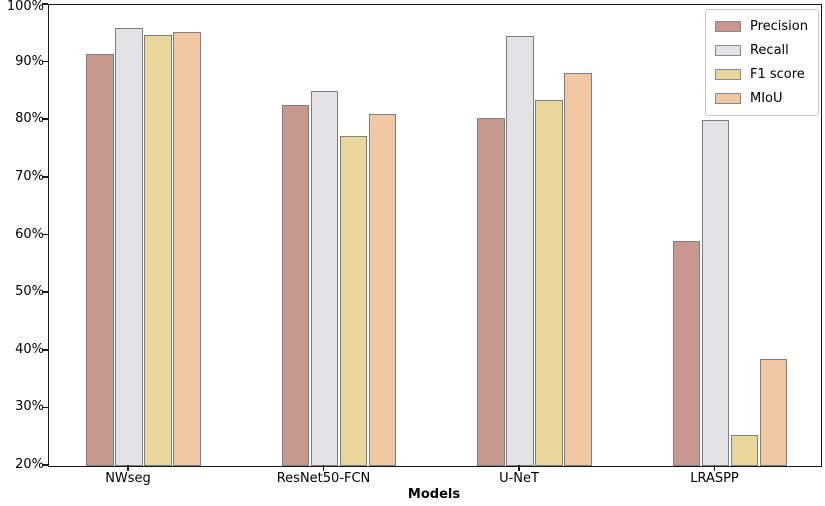 The image size is (825, 506). Describe the element at coordinates (769, 50) in the screenshot. I see `legend-label: Recall` at that location.